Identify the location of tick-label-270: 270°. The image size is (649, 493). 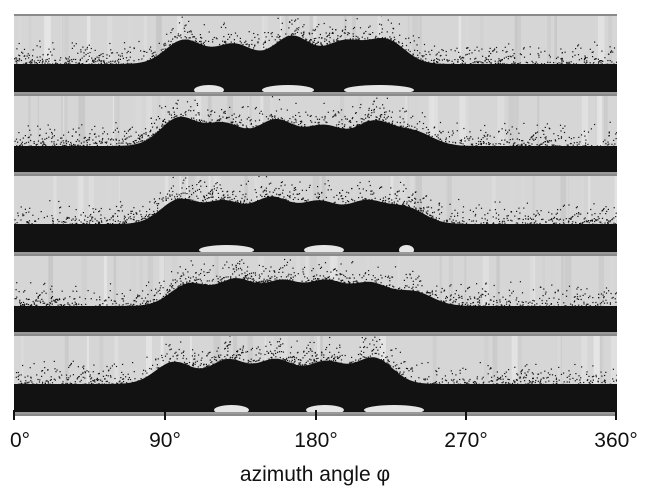
(466, 440).